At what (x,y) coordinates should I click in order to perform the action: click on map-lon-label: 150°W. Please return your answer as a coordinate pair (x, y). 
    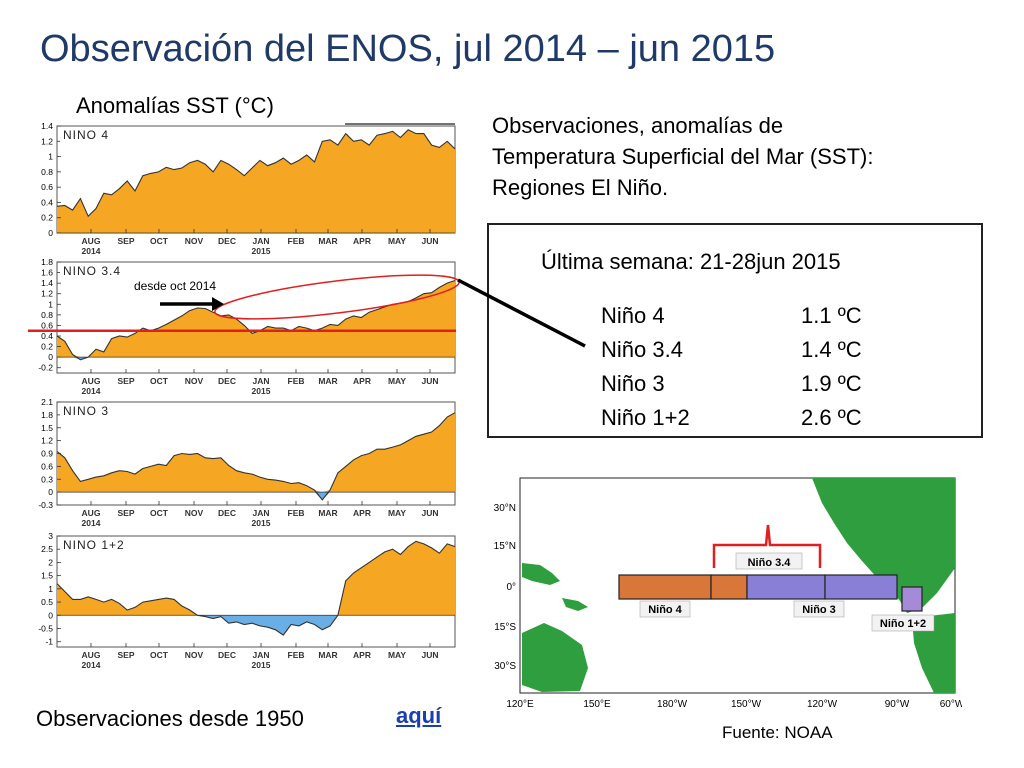
    Looking at the image, I should click on (746, 704).